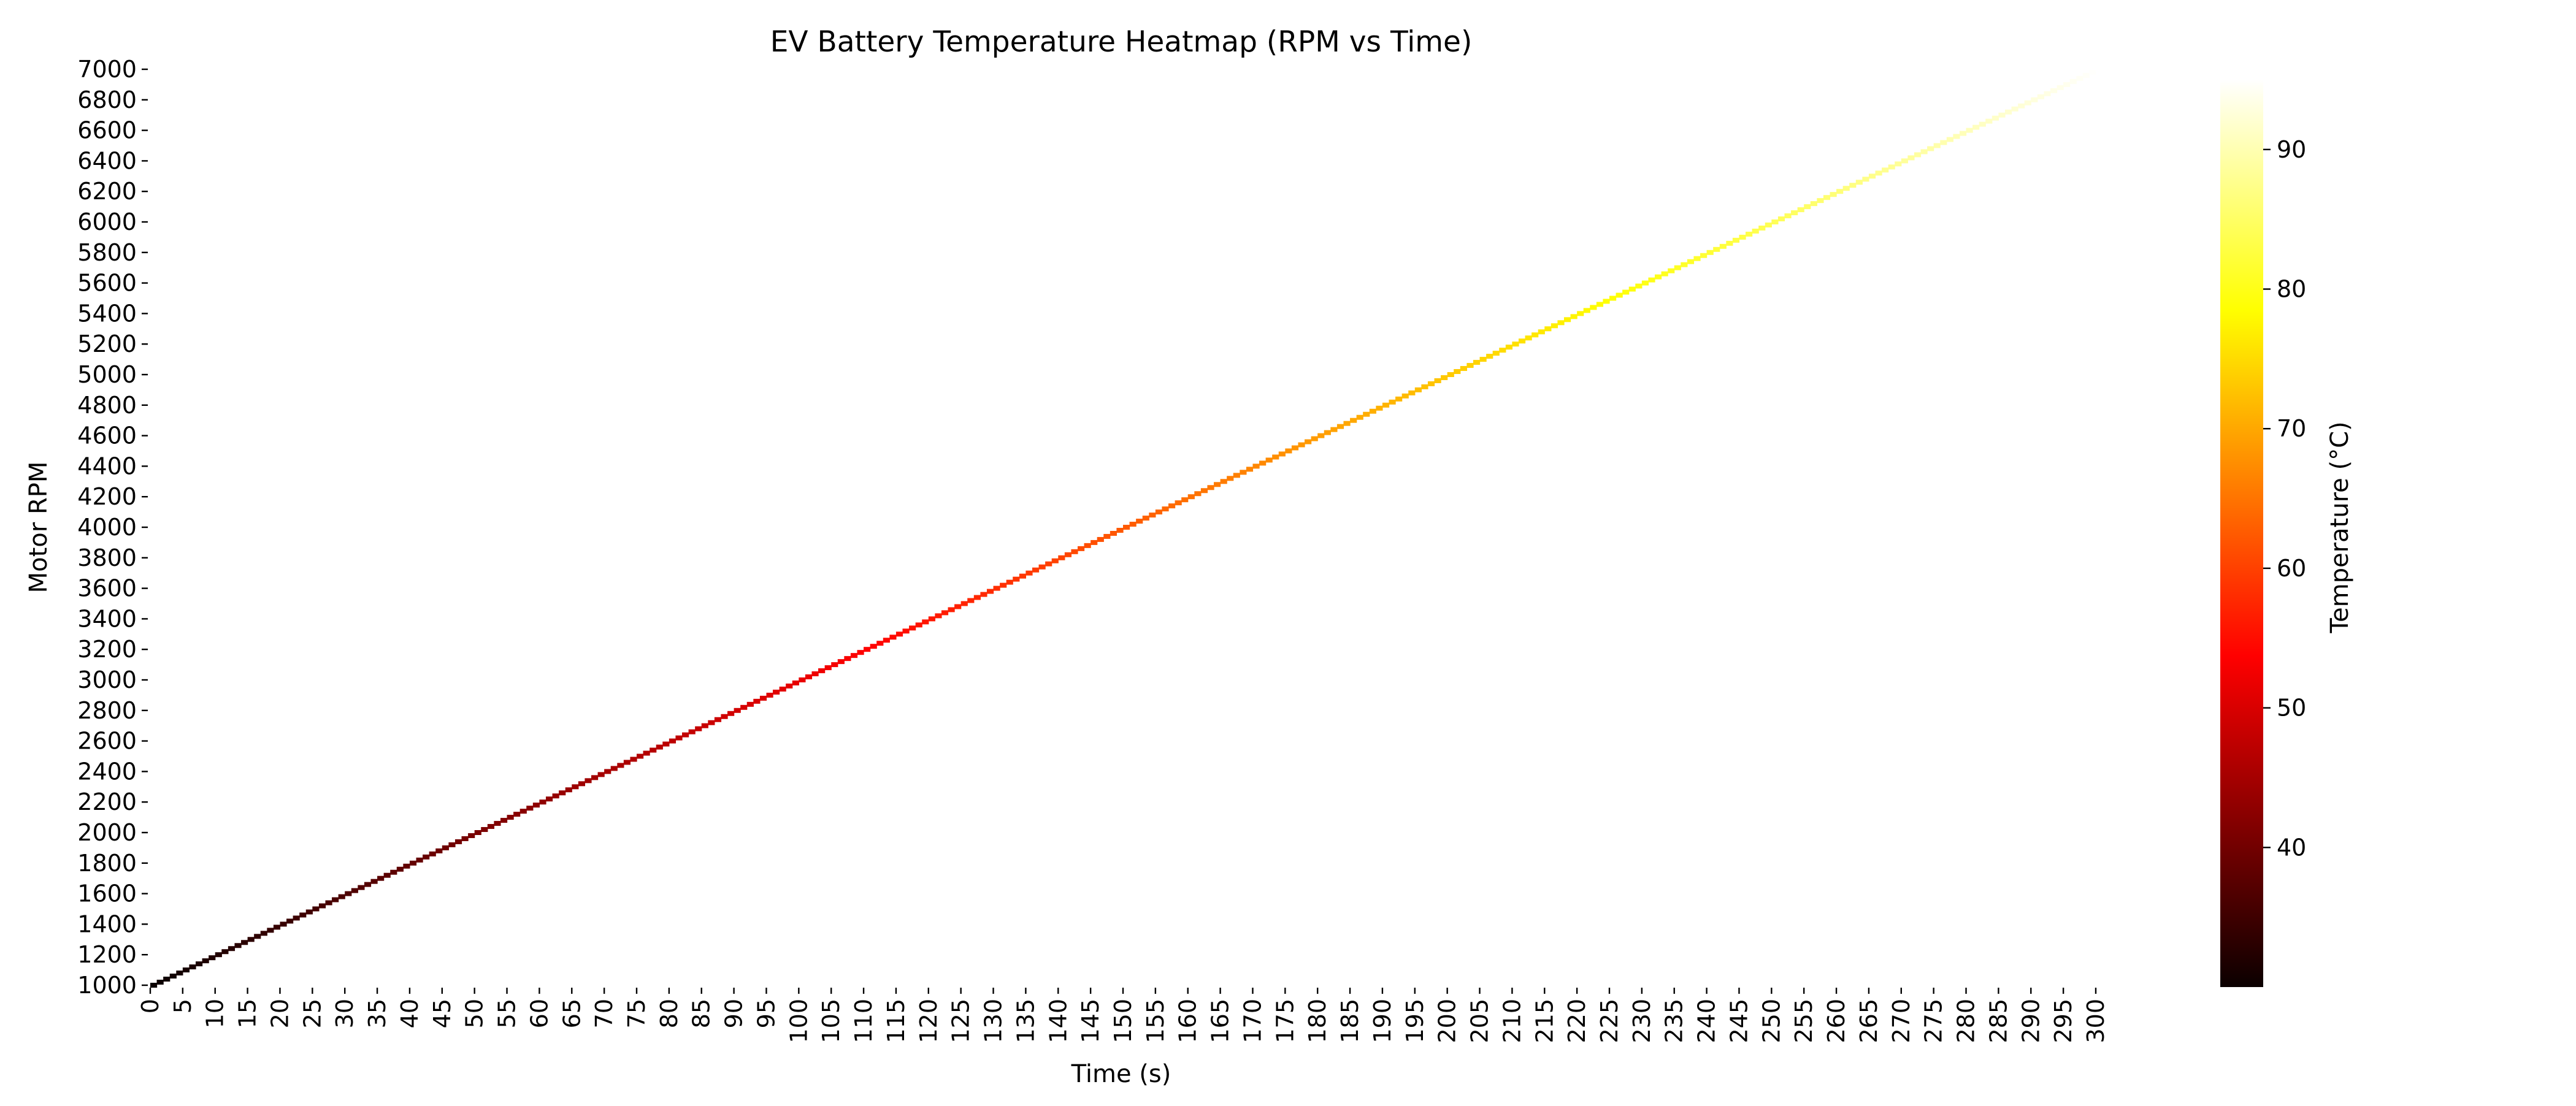 This screenshot has height=1106, width=2576. I want to click on y-tick-label: 3200, so click(107, 649).